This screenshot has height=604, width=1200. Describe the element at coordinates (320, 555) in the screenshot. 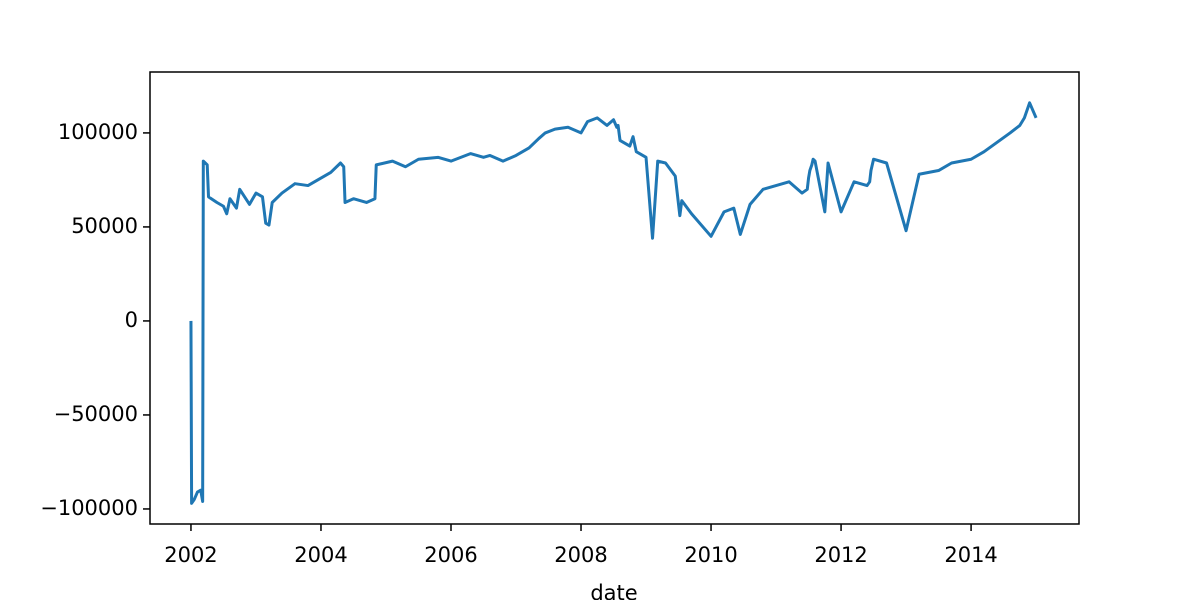

I see `x-tick-label: 2004` at that location.